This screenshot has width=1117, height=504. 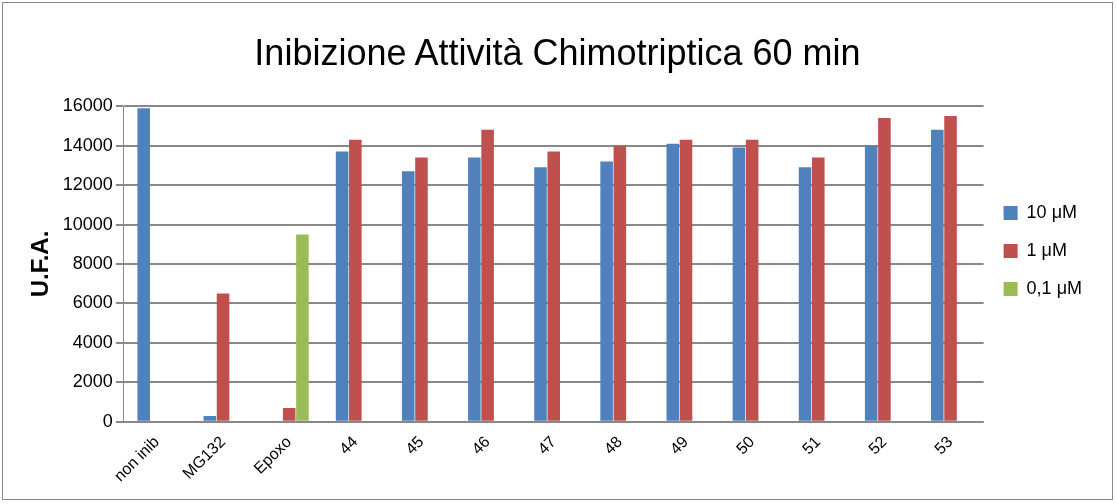 What do you see at coordinates (87, 105) in the screenshot?
I see `y-tick-label: 16000` at bounding box center [87, 105].